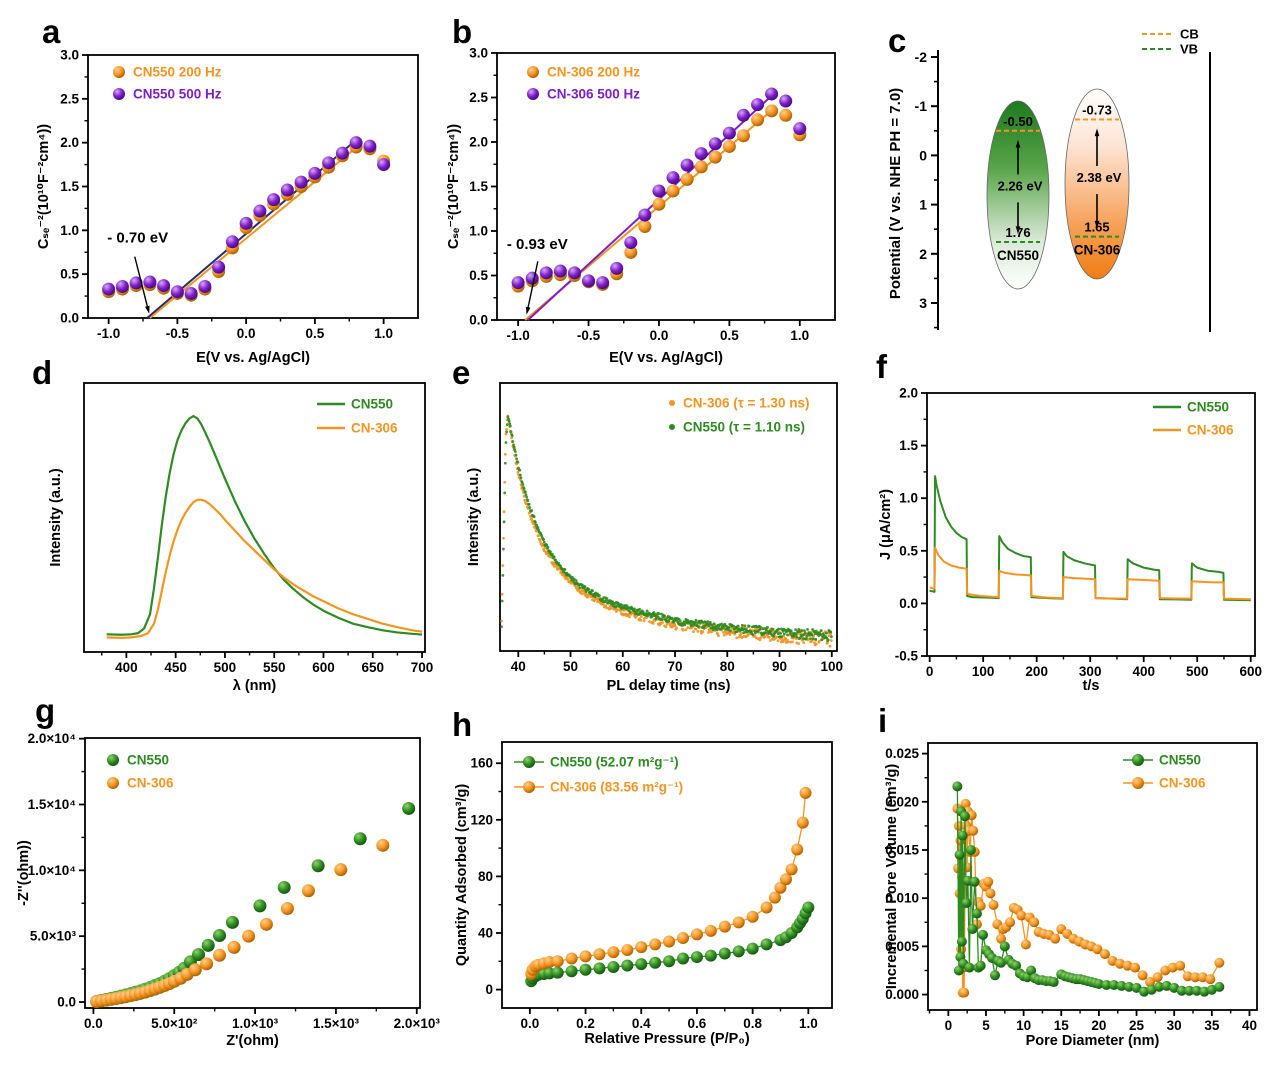 The width and height of the screenshot is (1272, 1066). Describe the element at coordinates (902, 946) in the screenshot. I see `svg-text: 0.005` at that location.